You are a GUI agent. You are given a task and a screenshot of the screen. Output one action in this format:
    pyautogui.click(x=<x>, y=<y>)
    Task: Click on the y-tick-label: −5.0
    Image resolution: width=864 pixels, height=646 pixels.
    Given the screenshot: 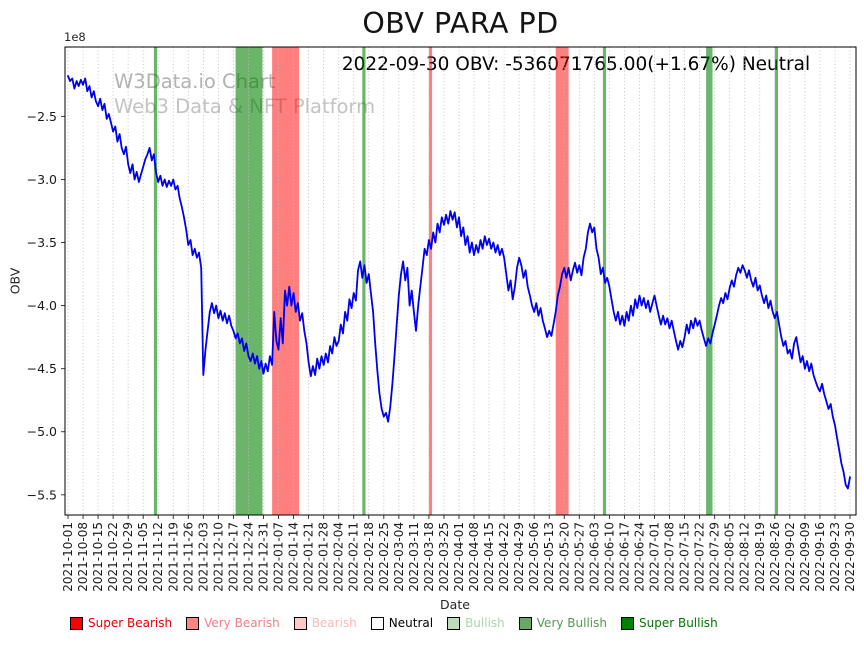 What is the action you would take?
    pyautogui.click(x=42, y=431)
    